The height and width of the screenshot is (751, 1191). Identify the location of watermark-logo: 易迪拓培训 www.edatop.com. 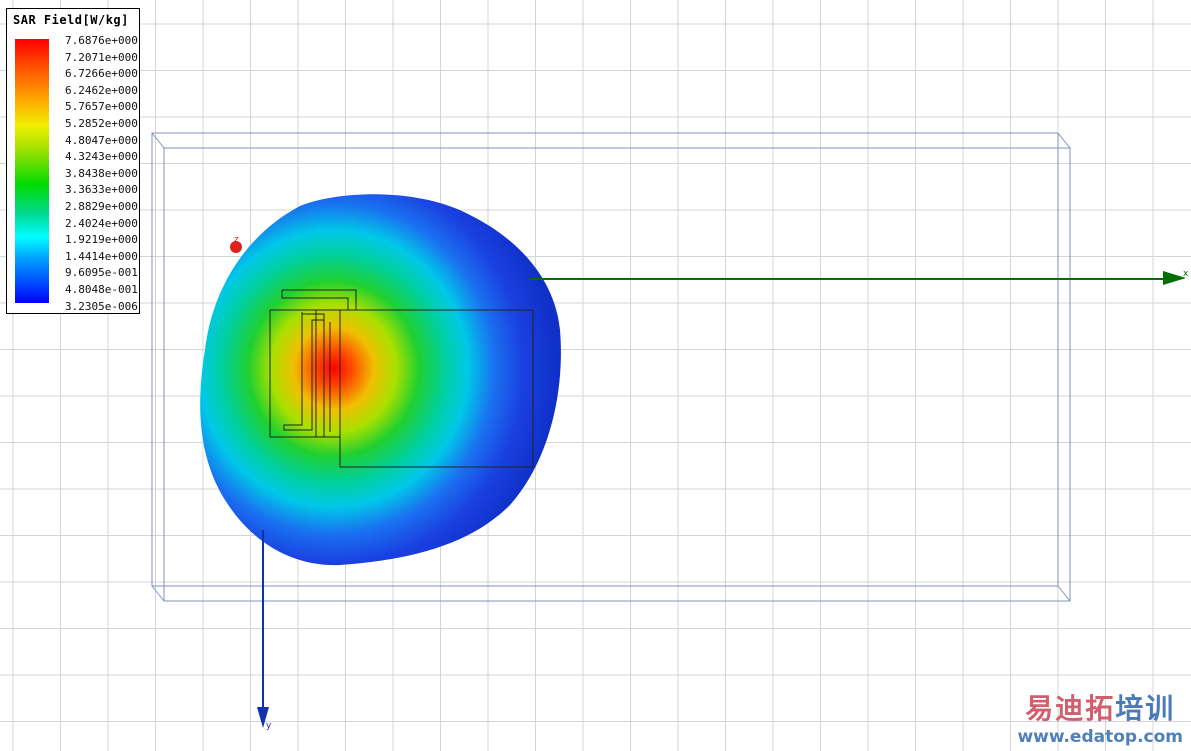
(1100, 717).